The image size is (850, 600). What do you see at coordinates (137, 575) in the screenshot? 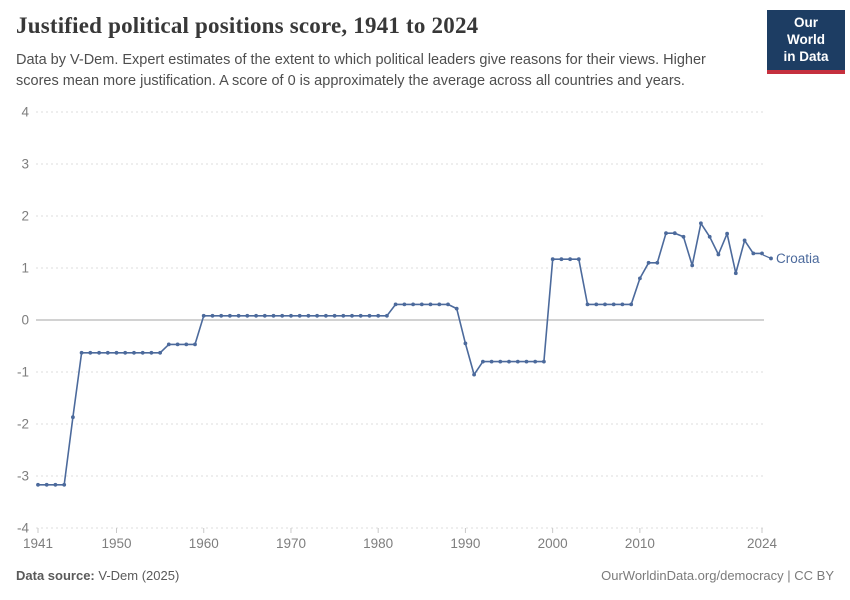
I see `data-source-value: V-Dem (2025)` at bounding box center [137, 575].